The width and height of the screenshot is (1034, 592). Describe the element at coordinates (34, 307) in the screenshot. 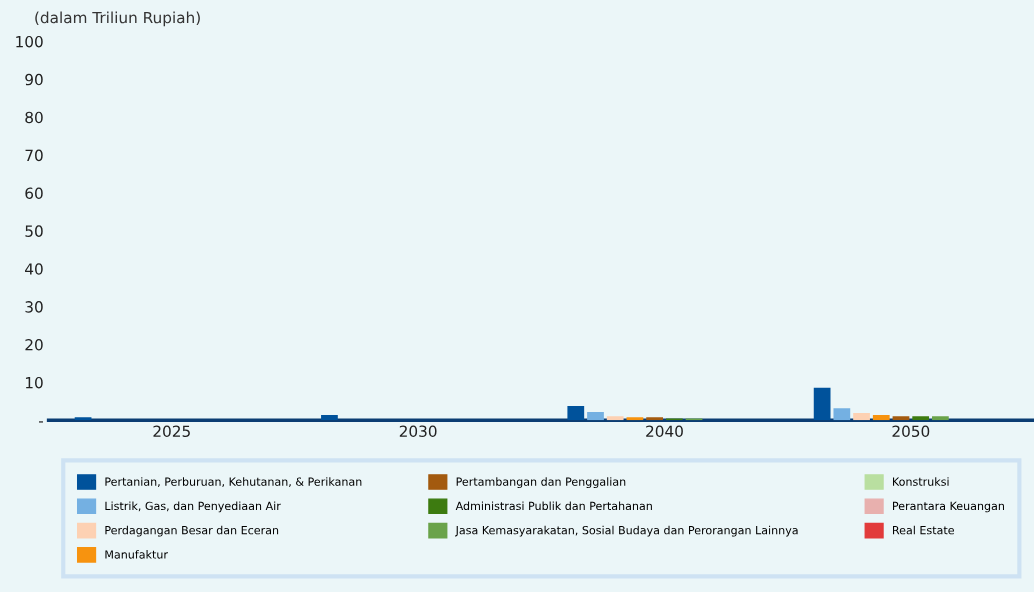

I see `y-tick-label: 30` at that location.